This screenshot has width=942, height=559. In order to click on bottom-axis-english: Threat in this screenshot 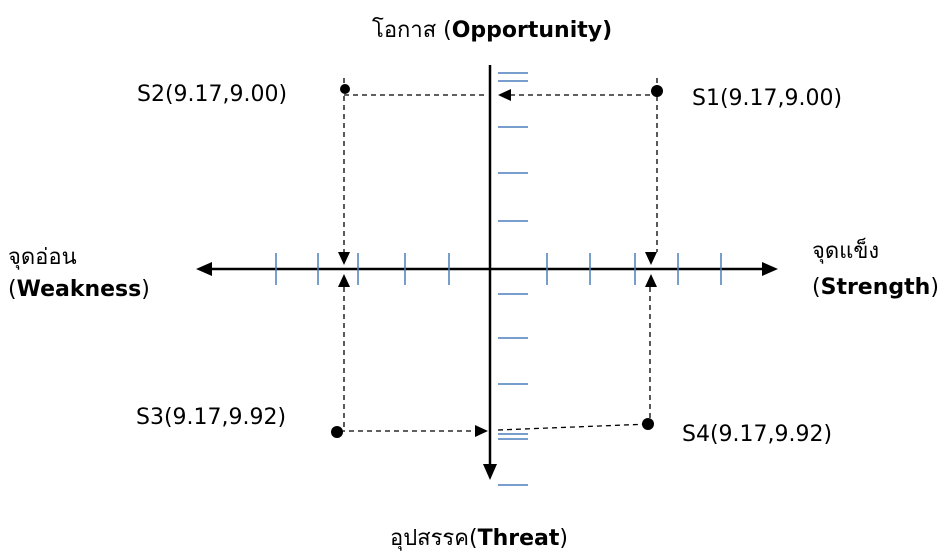, I will do `click(518, 538)`.